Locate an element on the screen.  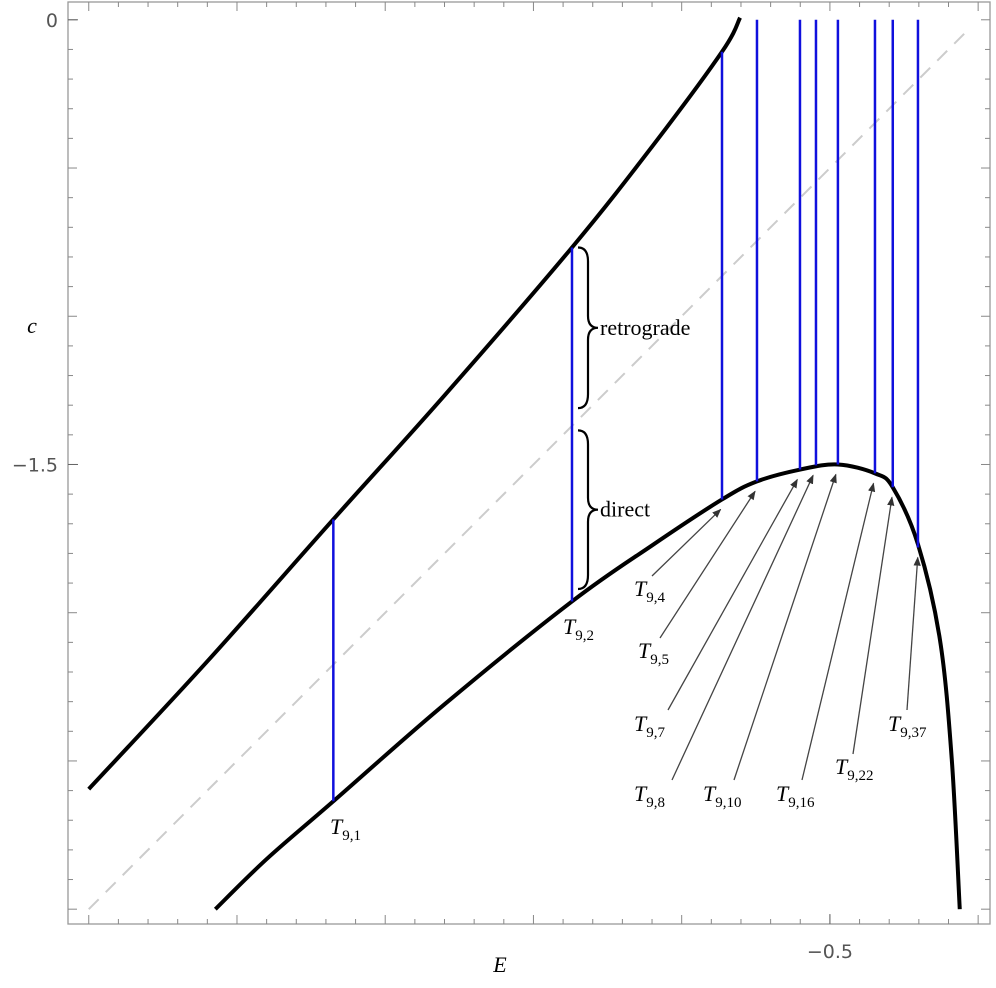
segment-label: T9,8 is located at coordinates (649, 796).